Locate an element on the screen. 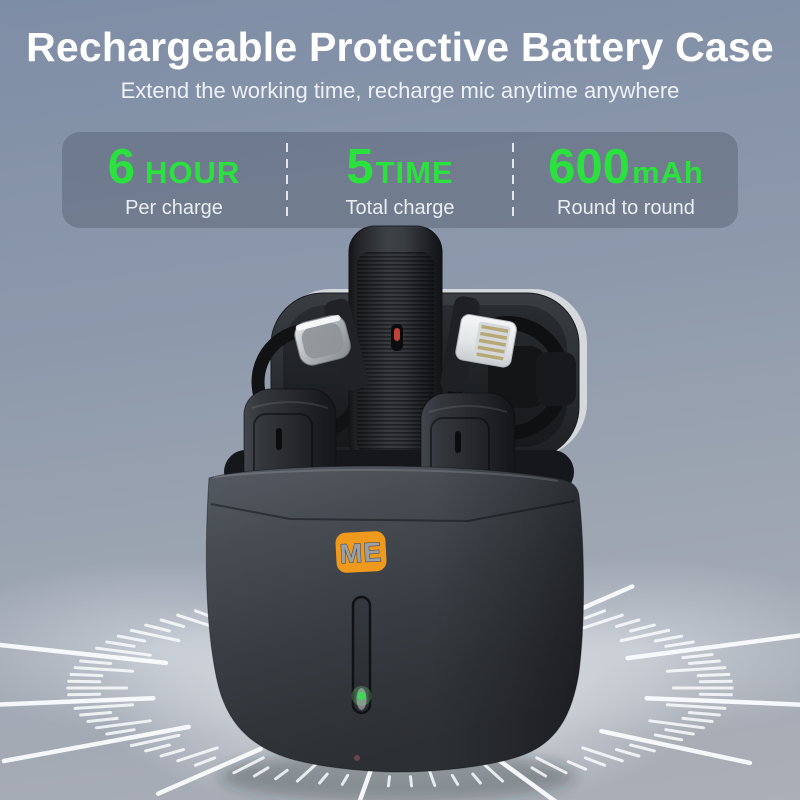  stat-per-charge: 6 HOUR Per charge is located at coordinates (174, 179).